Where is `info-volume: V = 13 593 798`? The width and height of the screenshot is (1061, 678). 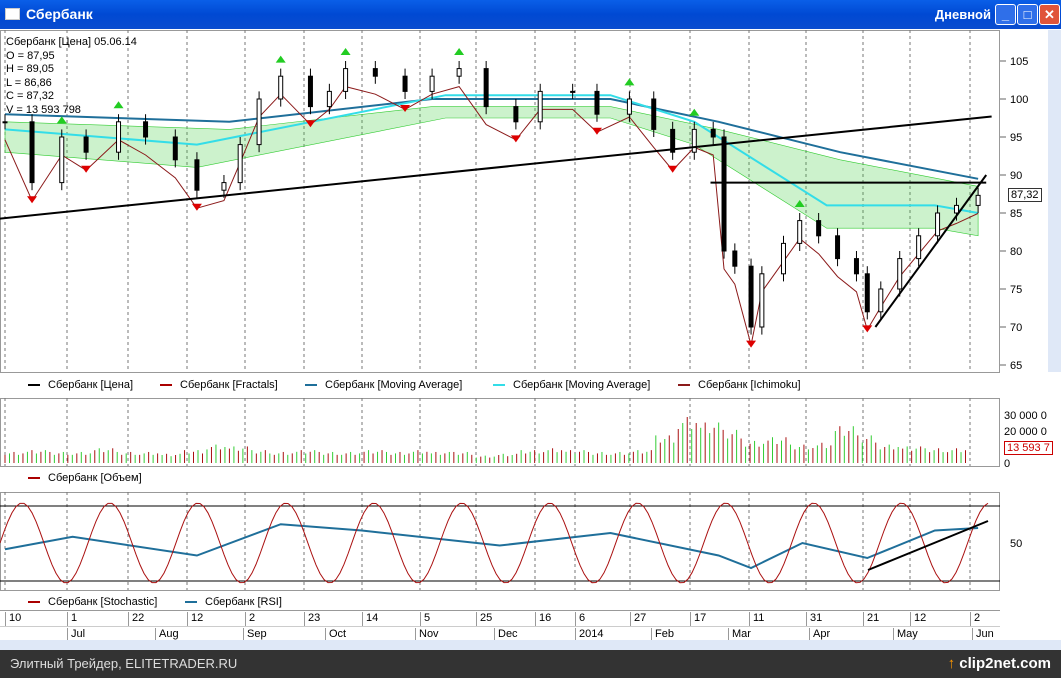
info-volume: V = 13 593 798 is located at coordinates (43, 109).